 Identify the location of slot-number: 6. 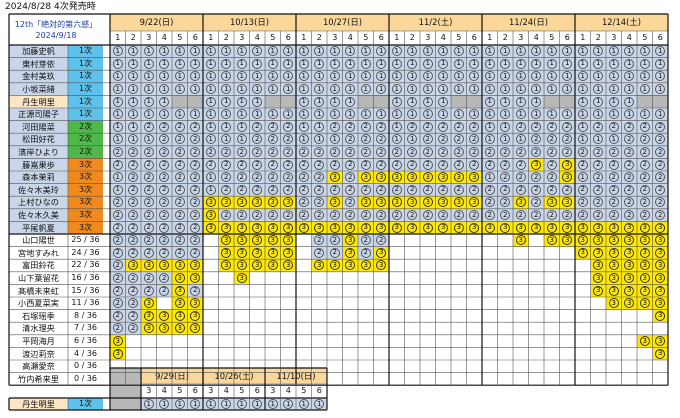
(474, 38).